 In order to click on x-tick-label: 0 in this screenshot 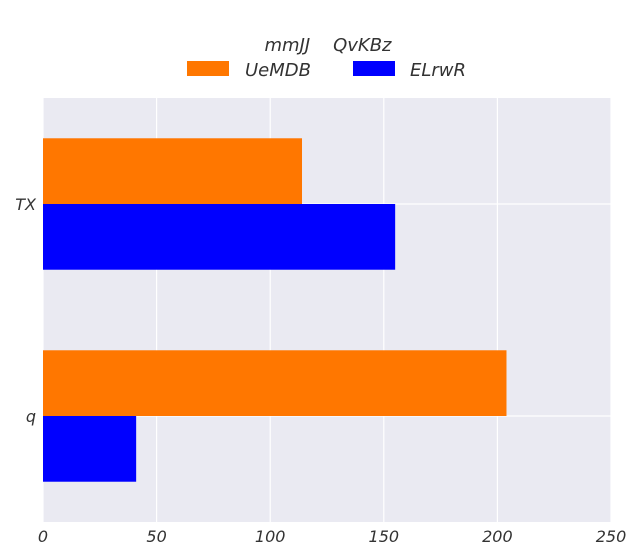, I will do `click(43, 536)`.